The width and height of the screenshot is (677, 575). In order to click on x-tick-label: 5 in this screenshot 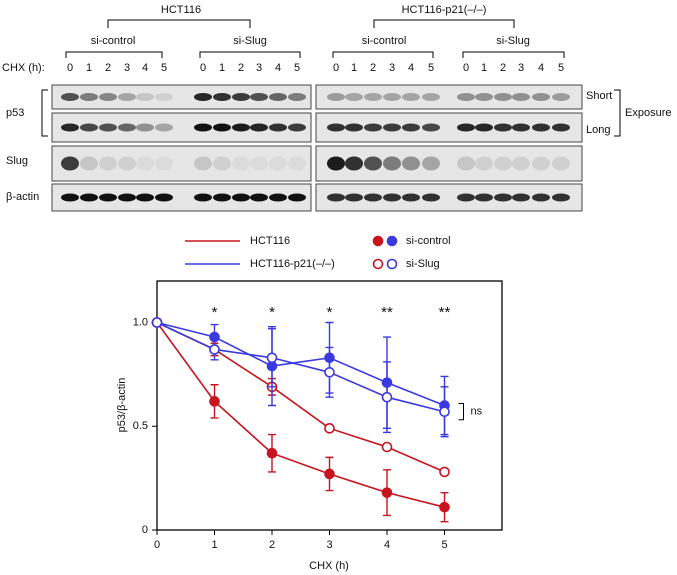, I will do `click(444, 545)`.